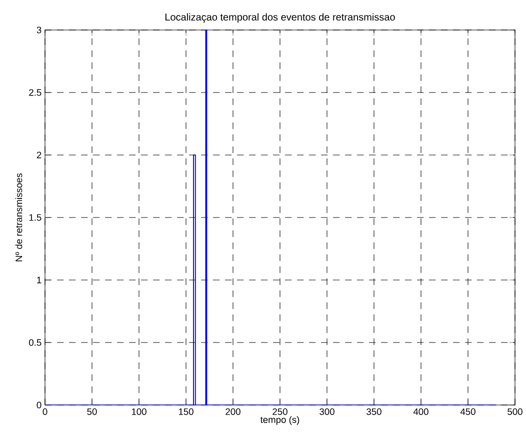 The height and width of the screenshot is (432, 526). Describe the element at coordinates (280, 420) in the screenshot. I see `x-axis-title: tempo (s)` at that location.